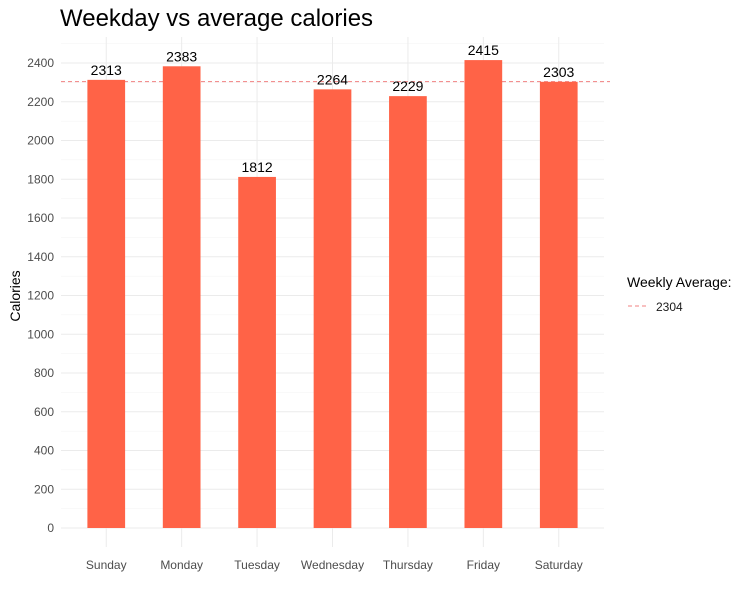 The width and height of the screenshot is (751, 601). What do you see at coordinates (44, 451) in the screenshot?
I see `y-tick-label: 400` at bounding box center [44, 451].